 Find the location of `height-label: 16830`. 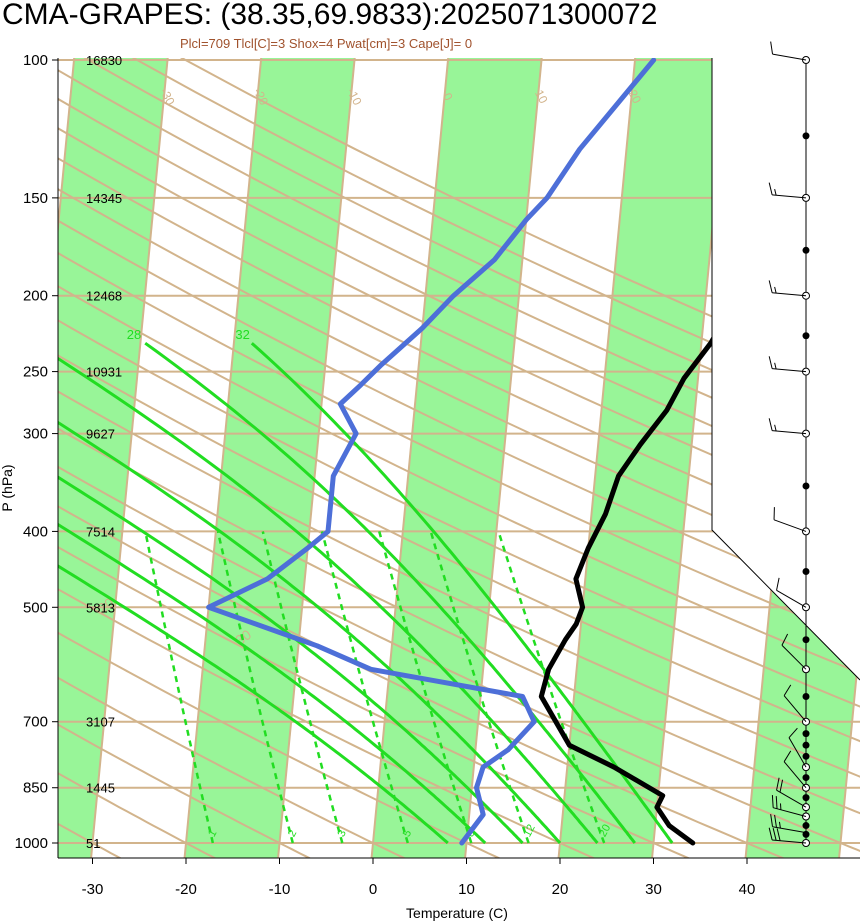

height-label: 16830 is located at coordinates (104, 60).